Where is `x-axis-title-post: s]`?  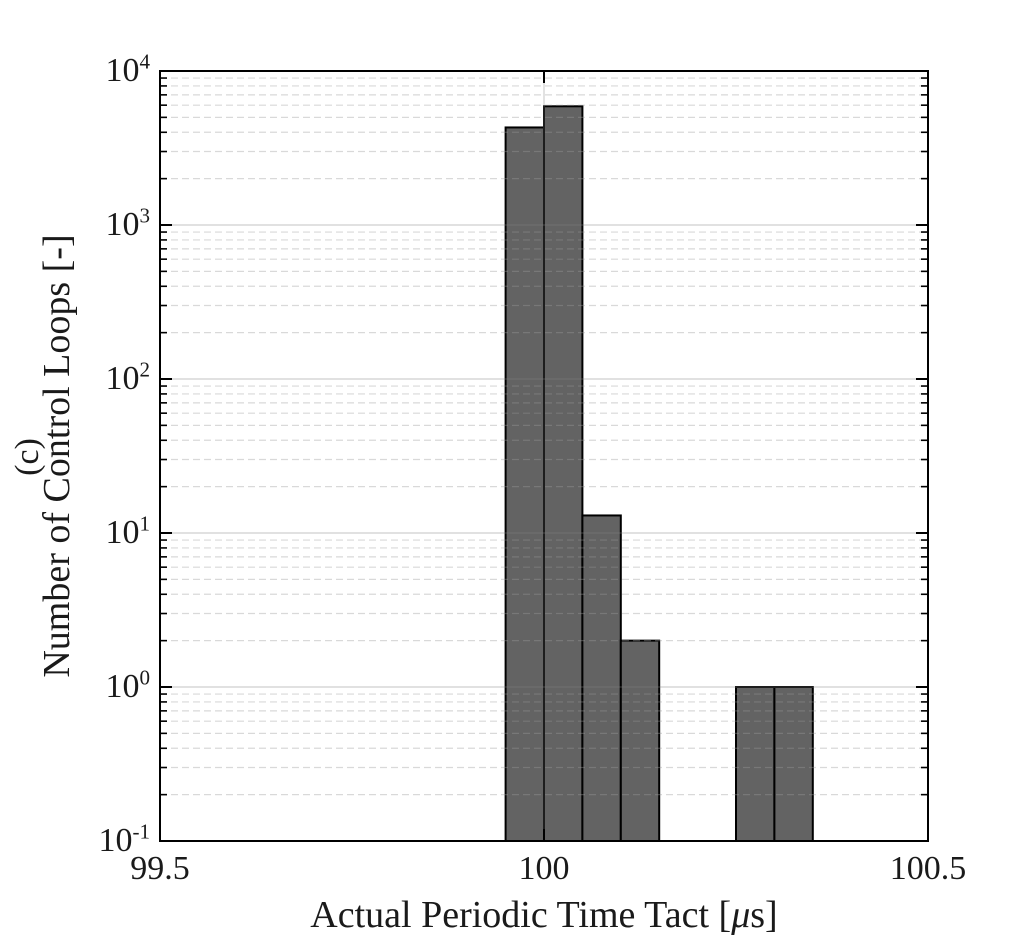
x-axis-title-post: s] is located at coordinates (764, 915).